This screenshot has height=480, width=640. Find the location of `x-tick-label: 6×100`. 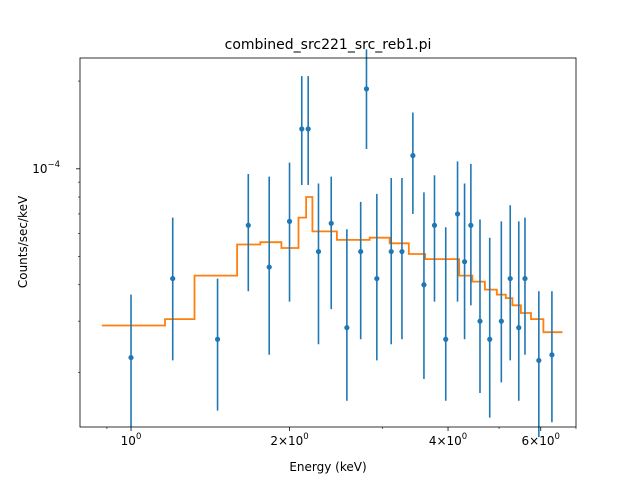

x-tick-label: 6×100 is located at coordinates (541, 440).